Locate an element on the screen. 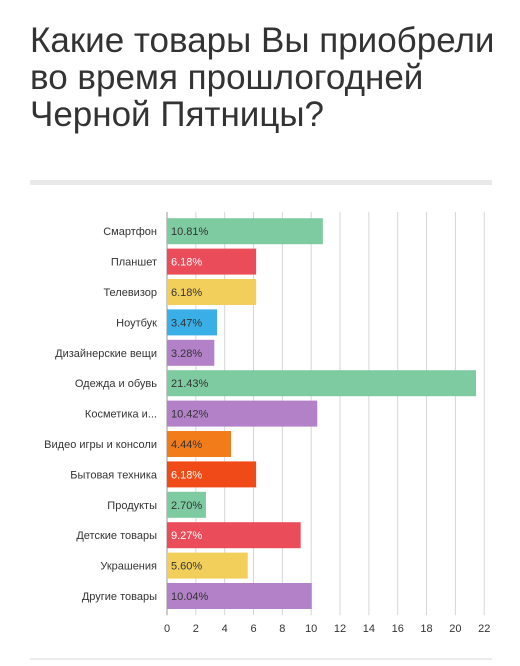 The height and width of the screenshot is (666, 520). category-label: Планшет is located at coordinates (134, 263).